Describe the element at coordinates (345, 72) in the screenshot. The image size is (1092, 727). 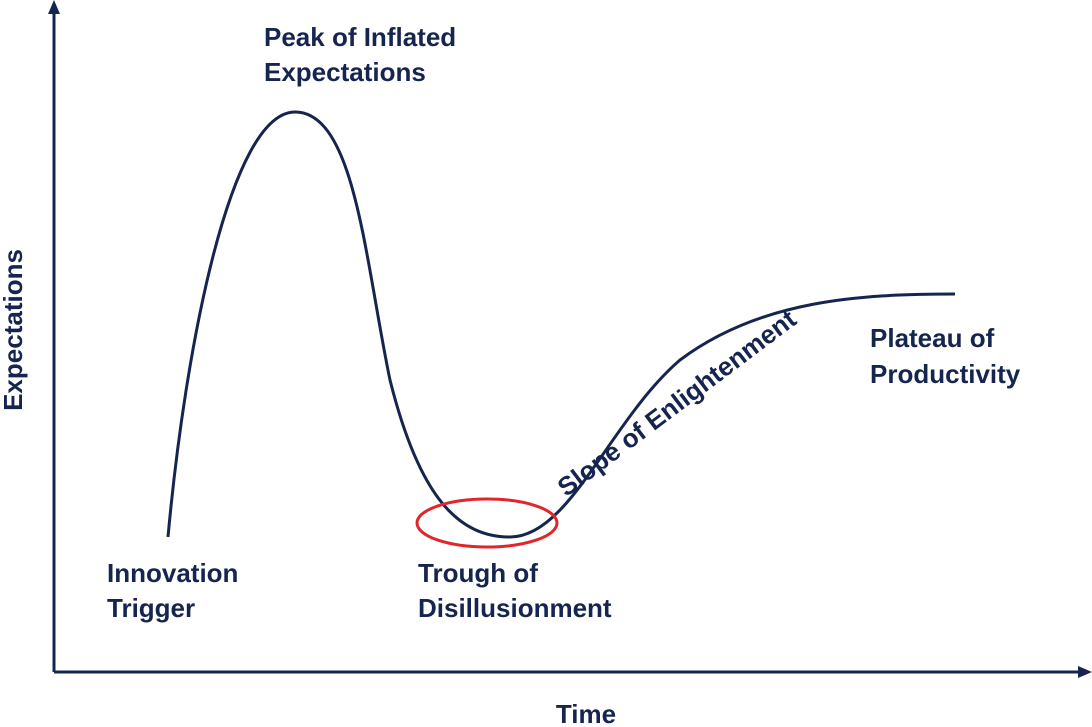
I see `phase-label: Expectations` at that location.